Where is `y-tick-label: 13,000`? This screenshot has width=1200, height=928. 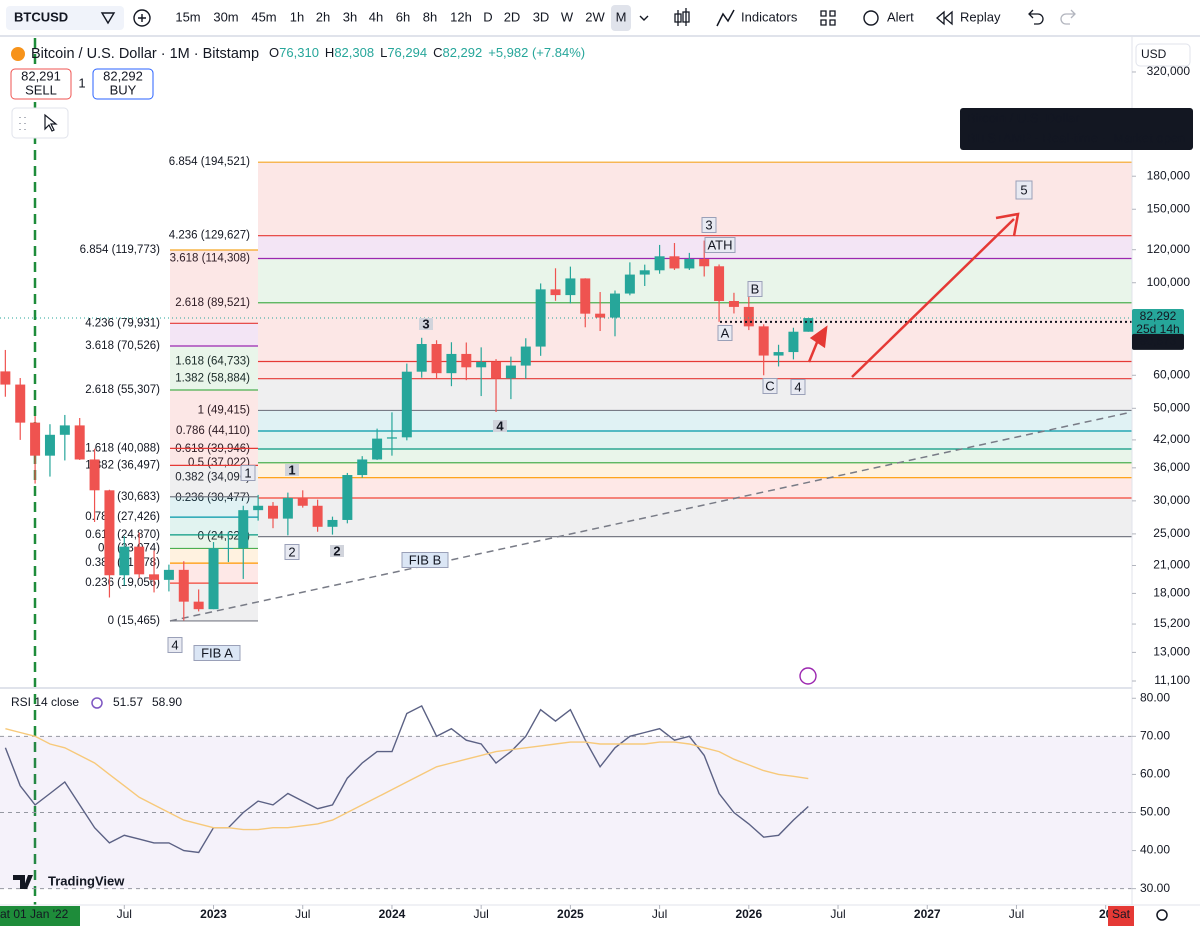
y-tick-label: 13,000 is located at coordinates (1171, 652).